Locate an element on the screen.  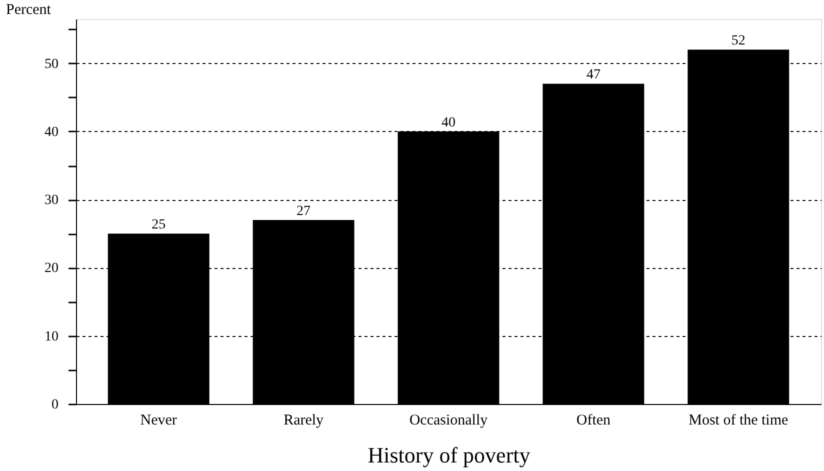
y-tick-label: 0 is located at coordinates (55, 405).